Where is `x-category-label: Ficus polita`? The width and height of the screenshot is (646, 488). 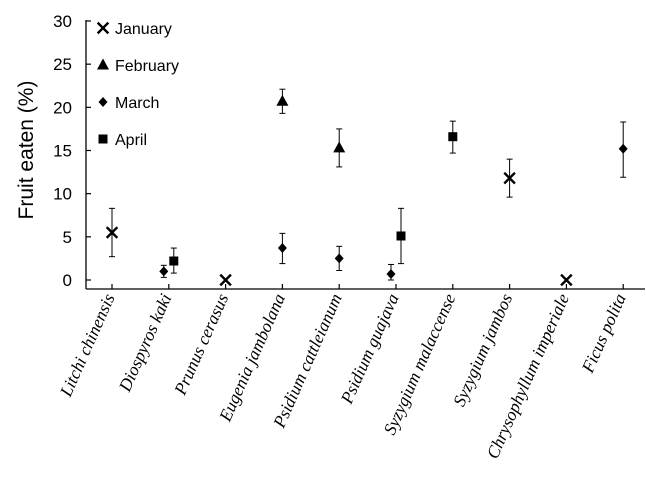
x-category-label: Ficus polita is located at coordinates (603, 333).